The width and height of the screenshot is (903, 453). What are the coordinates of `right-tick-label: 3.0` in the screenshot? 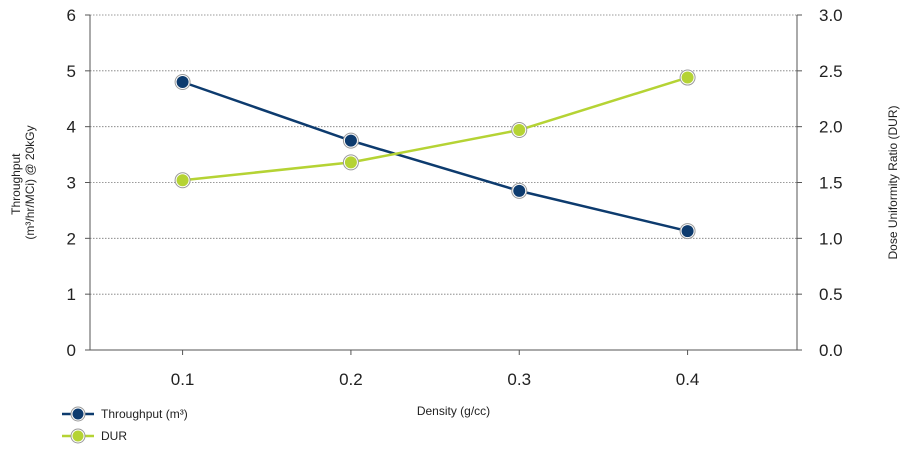 It's located at (831, 15).